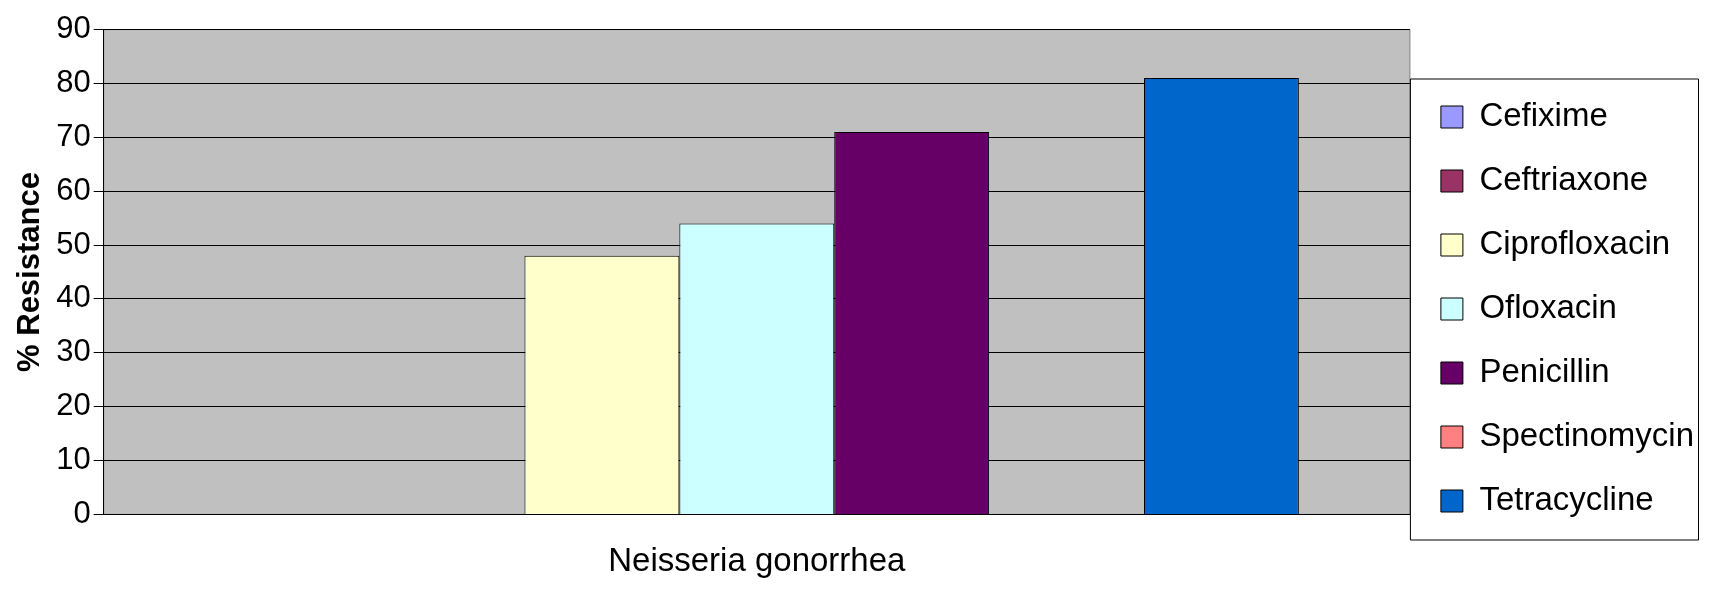 The width and height of the screenshot is (1718, 608). Describe the element at coordinates (1564, 179) in the screenshot. I see `legend-label: Ceftriaxone` at that location.